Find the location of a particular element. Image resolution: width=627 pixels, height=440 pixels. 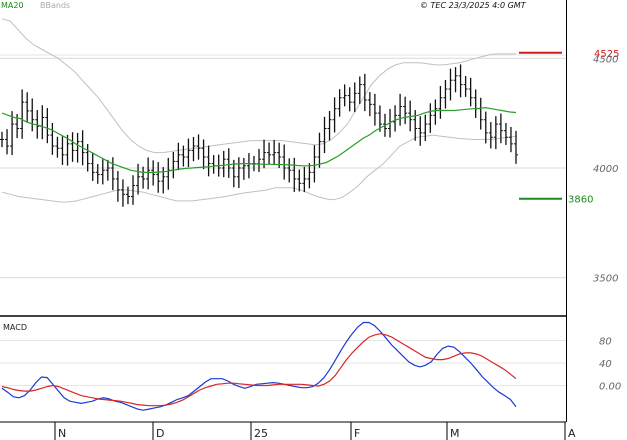

ma20-legend: MA20 is located at coordinates (12, 5).